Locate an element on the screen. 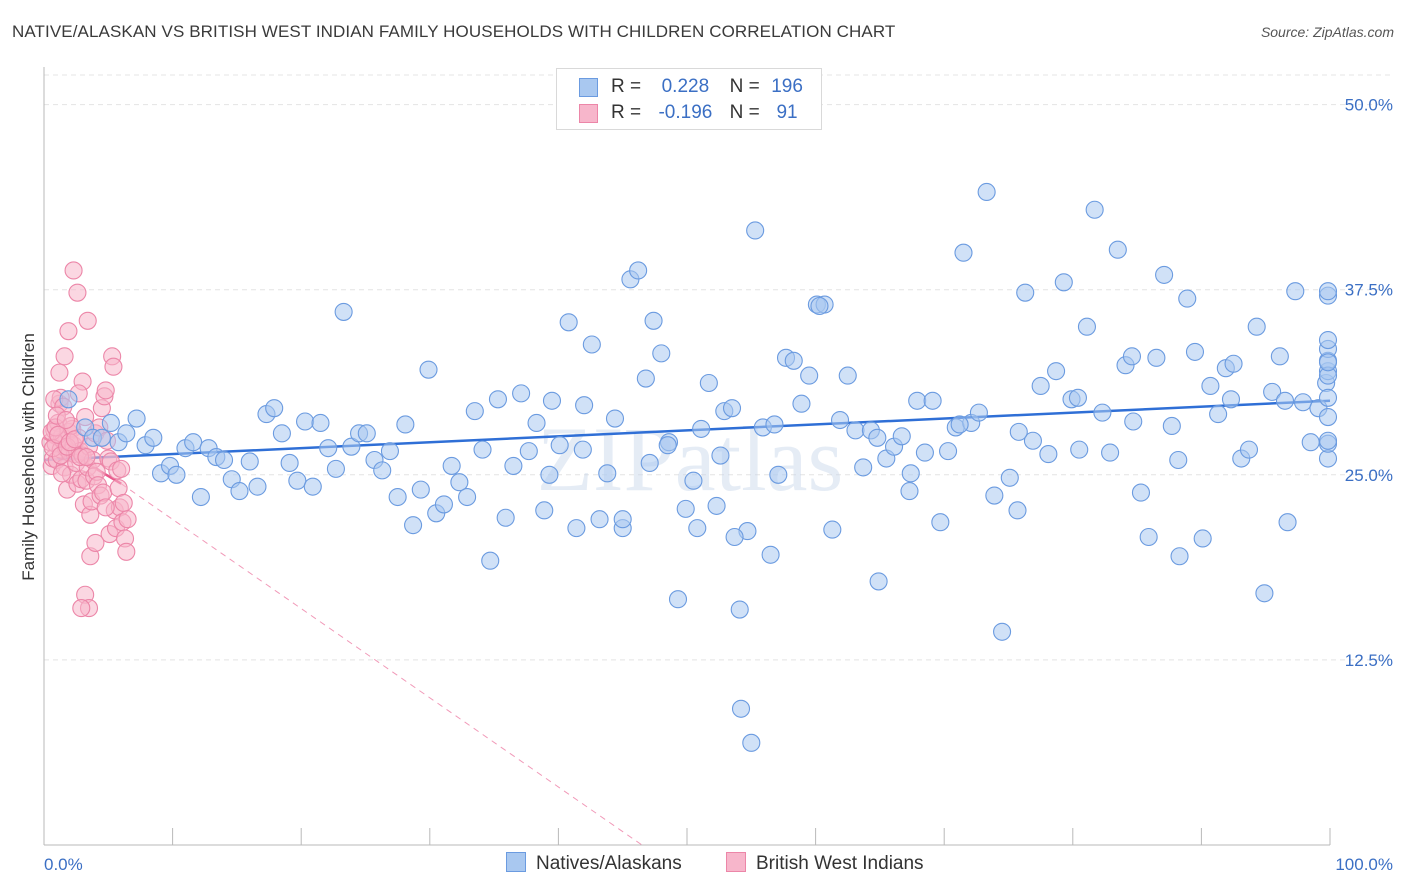 This screenshot has height=892, width=1406. y-tick-label: 50.0% is located at coordinates (1369, 105).